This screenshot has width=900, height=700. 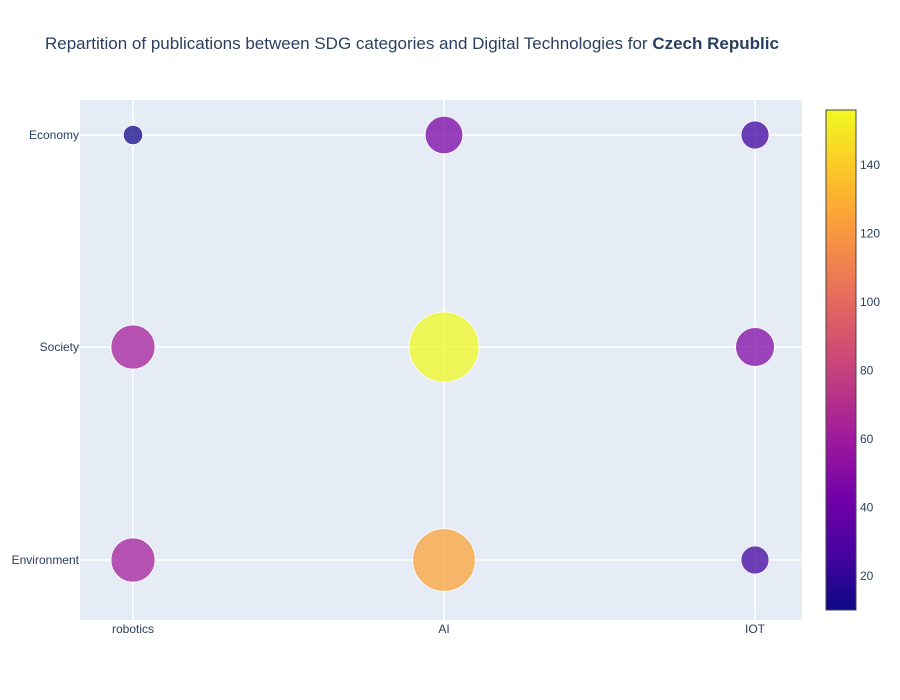 I want to click on colorbar-tick-60: 60, so click(x=867, y=439).